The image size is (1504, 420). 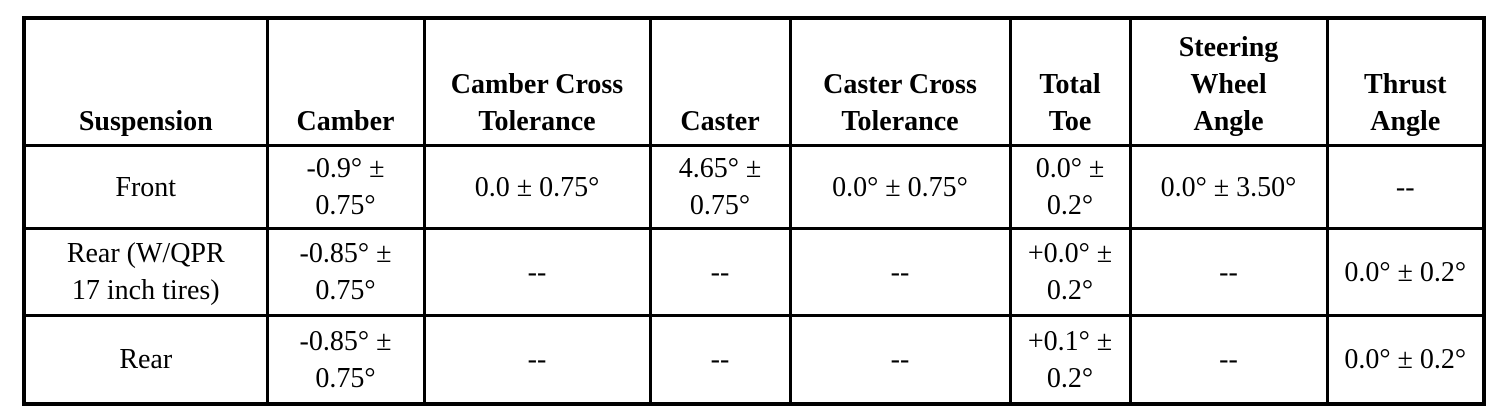 What do you see at coordinates (145, 272) in the screenshot?
I see `table-cell: Rear (W/QPR 17 inch tires)` at bounding box center [145, 272].